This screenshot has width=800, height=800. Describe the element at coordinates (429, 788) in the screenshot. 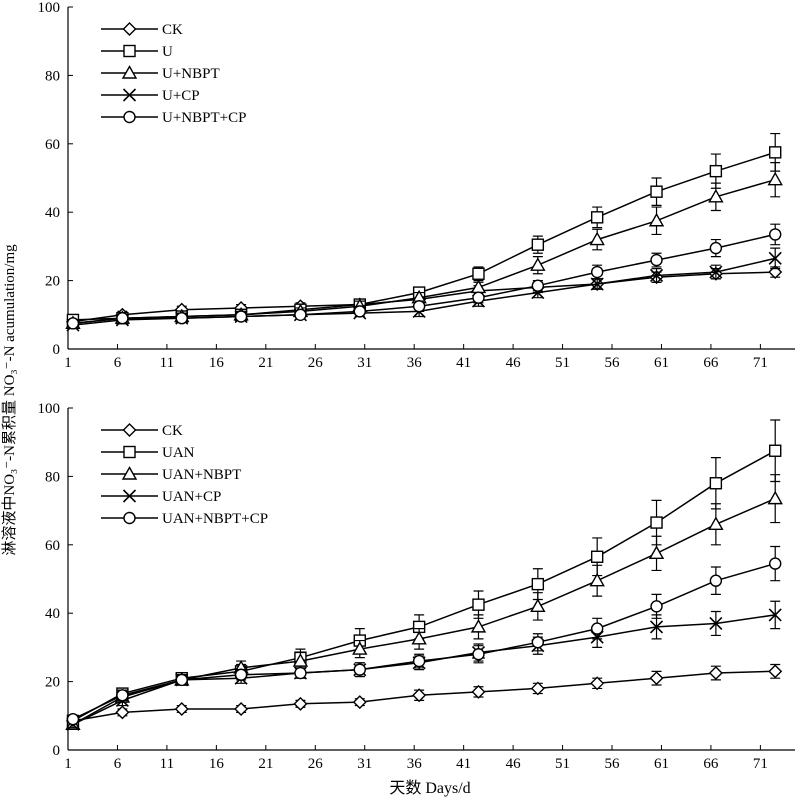

I see `x-axis-label: 天数 Days/d` at that location.